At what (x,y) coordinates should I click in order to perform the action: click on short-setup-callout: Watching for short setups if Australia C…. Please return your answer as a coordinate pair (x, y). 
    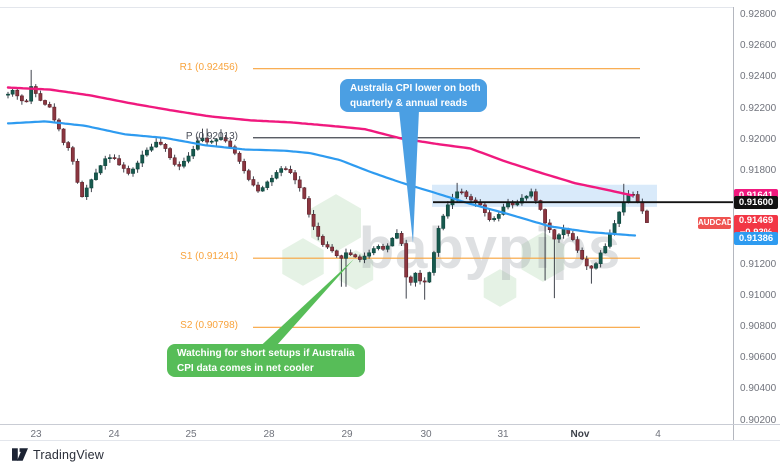
    Looking at the image, I should click on (266, 360).